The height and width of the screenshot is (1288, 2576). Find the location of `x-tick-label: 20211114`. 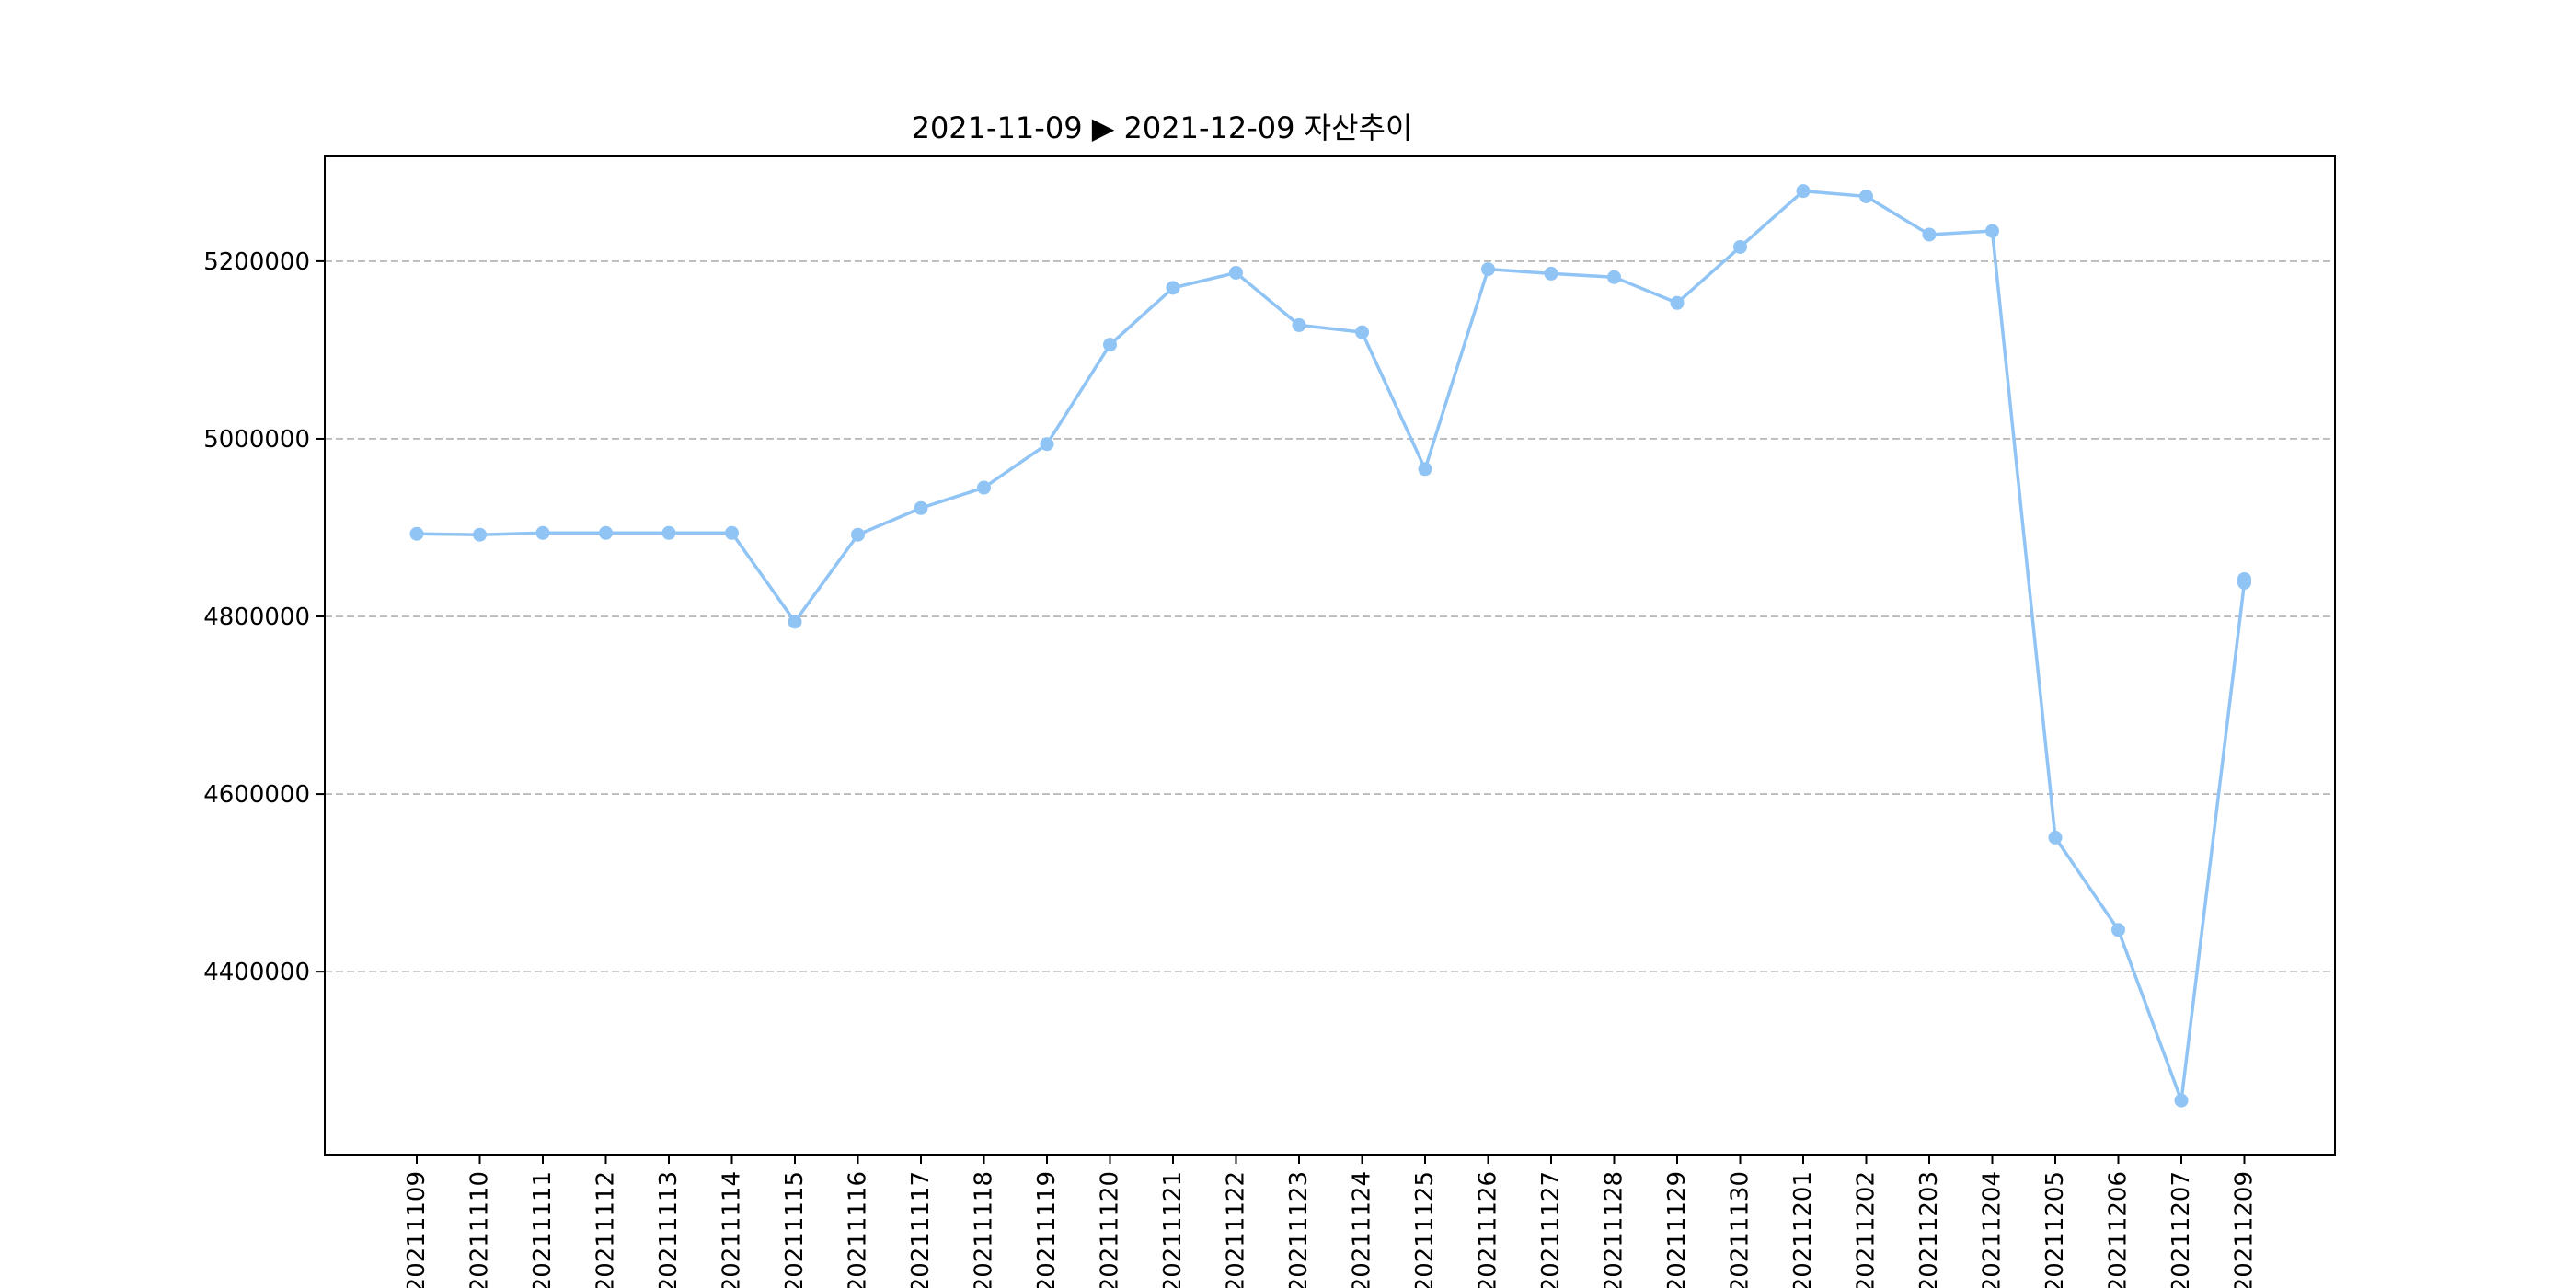

x-tick-label: 20211114 is located at coordinates (732, 1229).